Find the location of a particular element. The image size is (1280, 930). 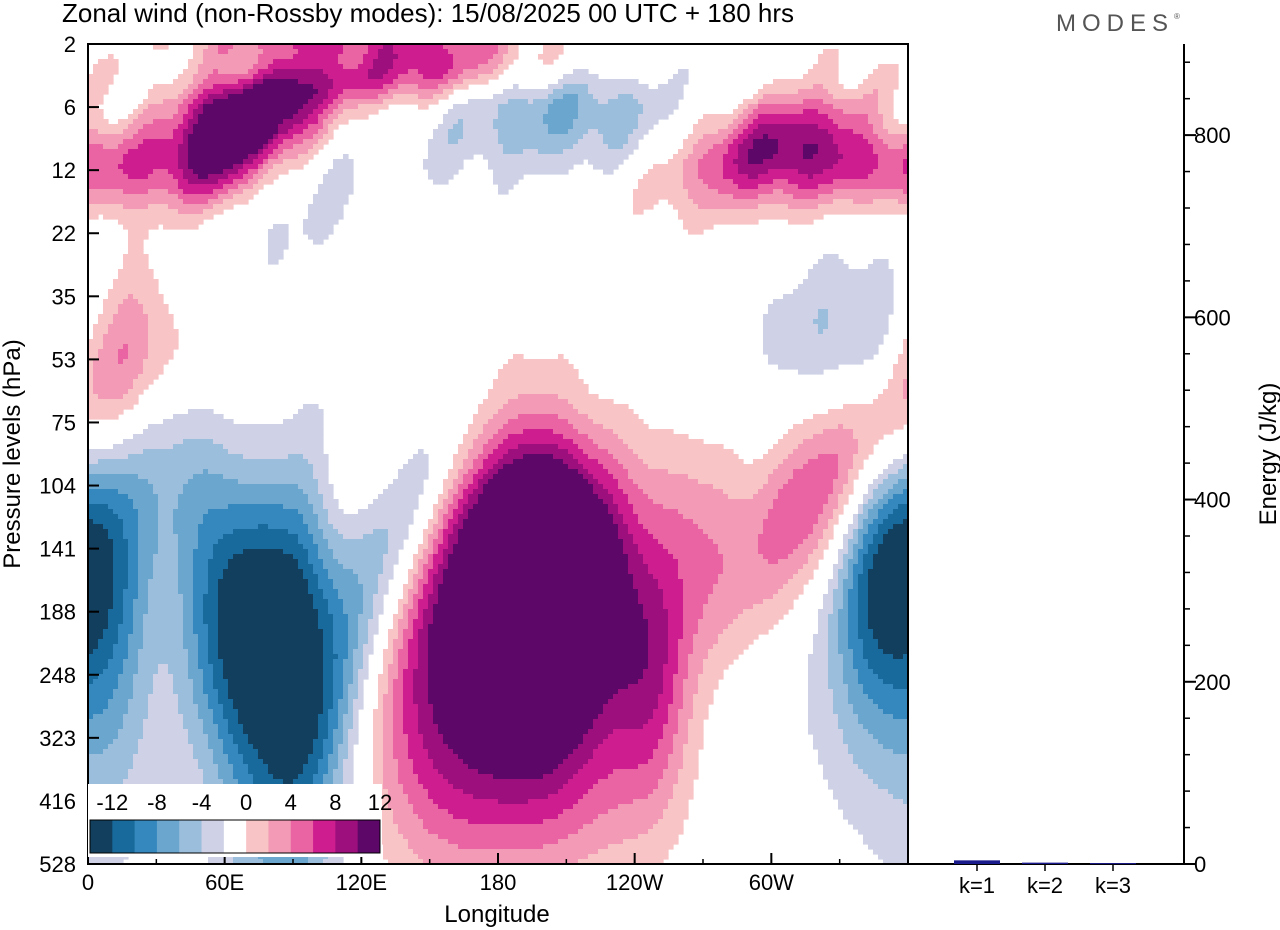

energy-tick-label: 400 is located at coordinates (1212, 500).